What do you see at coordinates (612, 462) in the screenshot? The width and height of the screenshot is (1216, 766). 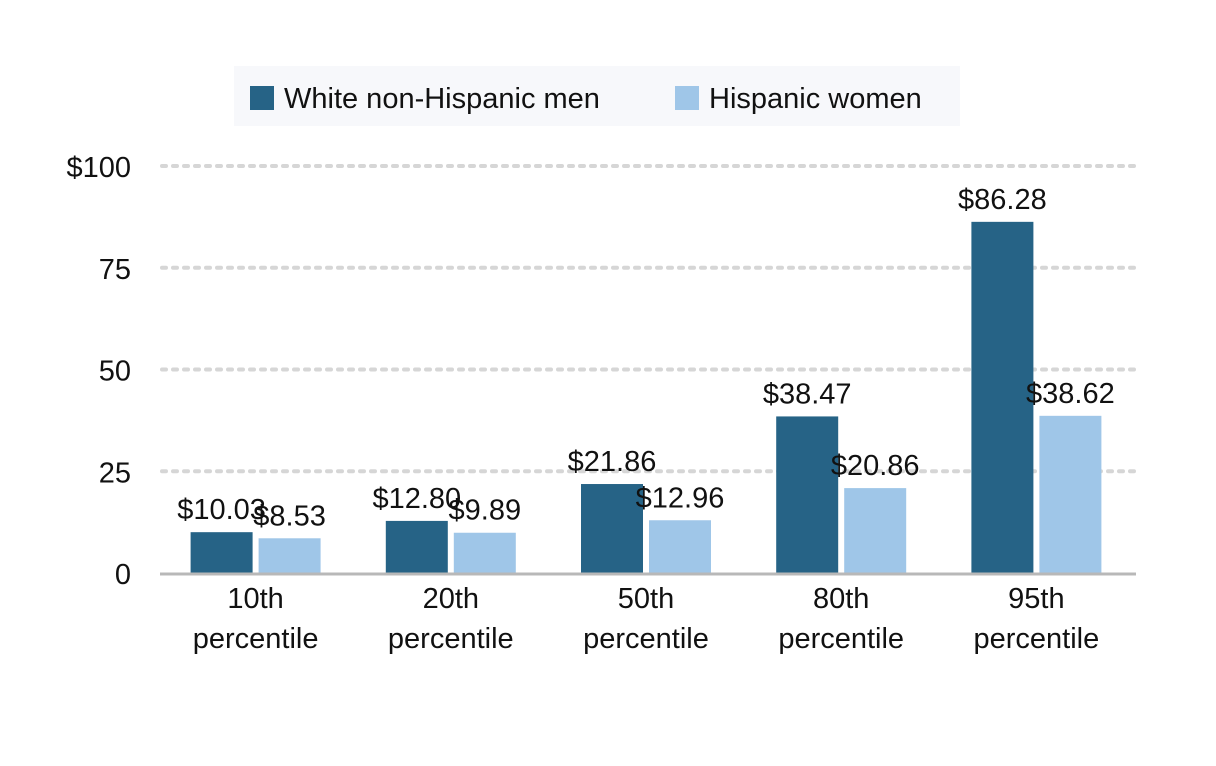 I see `value-label-white-non-hispanic-men-50th: $21.86` at bounding box center [612, 462].